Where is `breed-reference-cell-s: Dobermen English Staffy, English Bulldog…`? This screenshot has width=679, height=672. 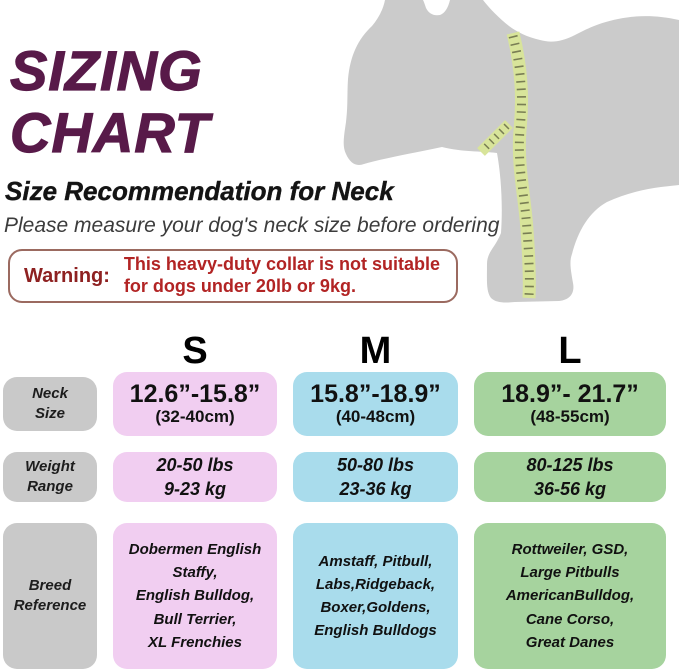
breed-reference-cell-s: Dobermen English Staffy, English Bulldog… is located at coordinates (195, 596).